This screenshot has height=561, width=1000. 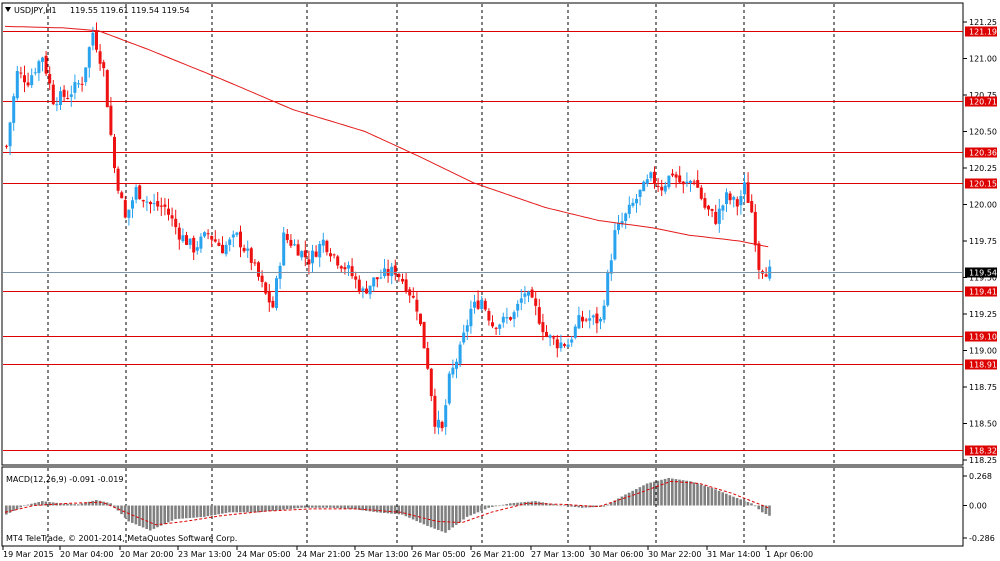 I want to click on level-label: 120.71, so click(x=983, y=102).